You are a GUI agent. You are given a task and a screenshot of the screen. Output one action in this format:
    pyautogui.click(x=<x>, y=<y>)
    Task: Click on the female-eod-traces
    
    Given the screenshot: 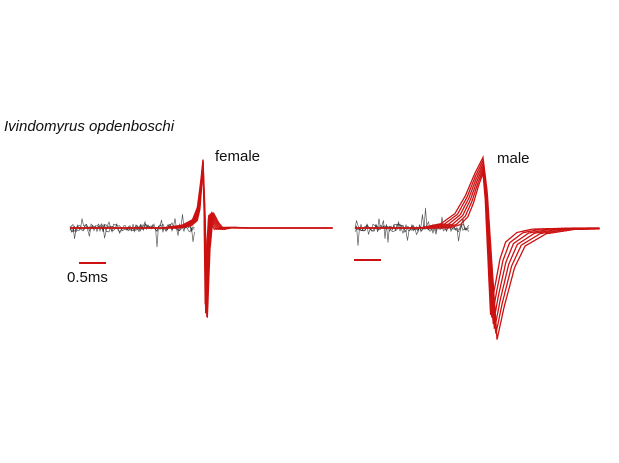 What is the action you would take?
    pyautogui.click(x=201, y=238)
    